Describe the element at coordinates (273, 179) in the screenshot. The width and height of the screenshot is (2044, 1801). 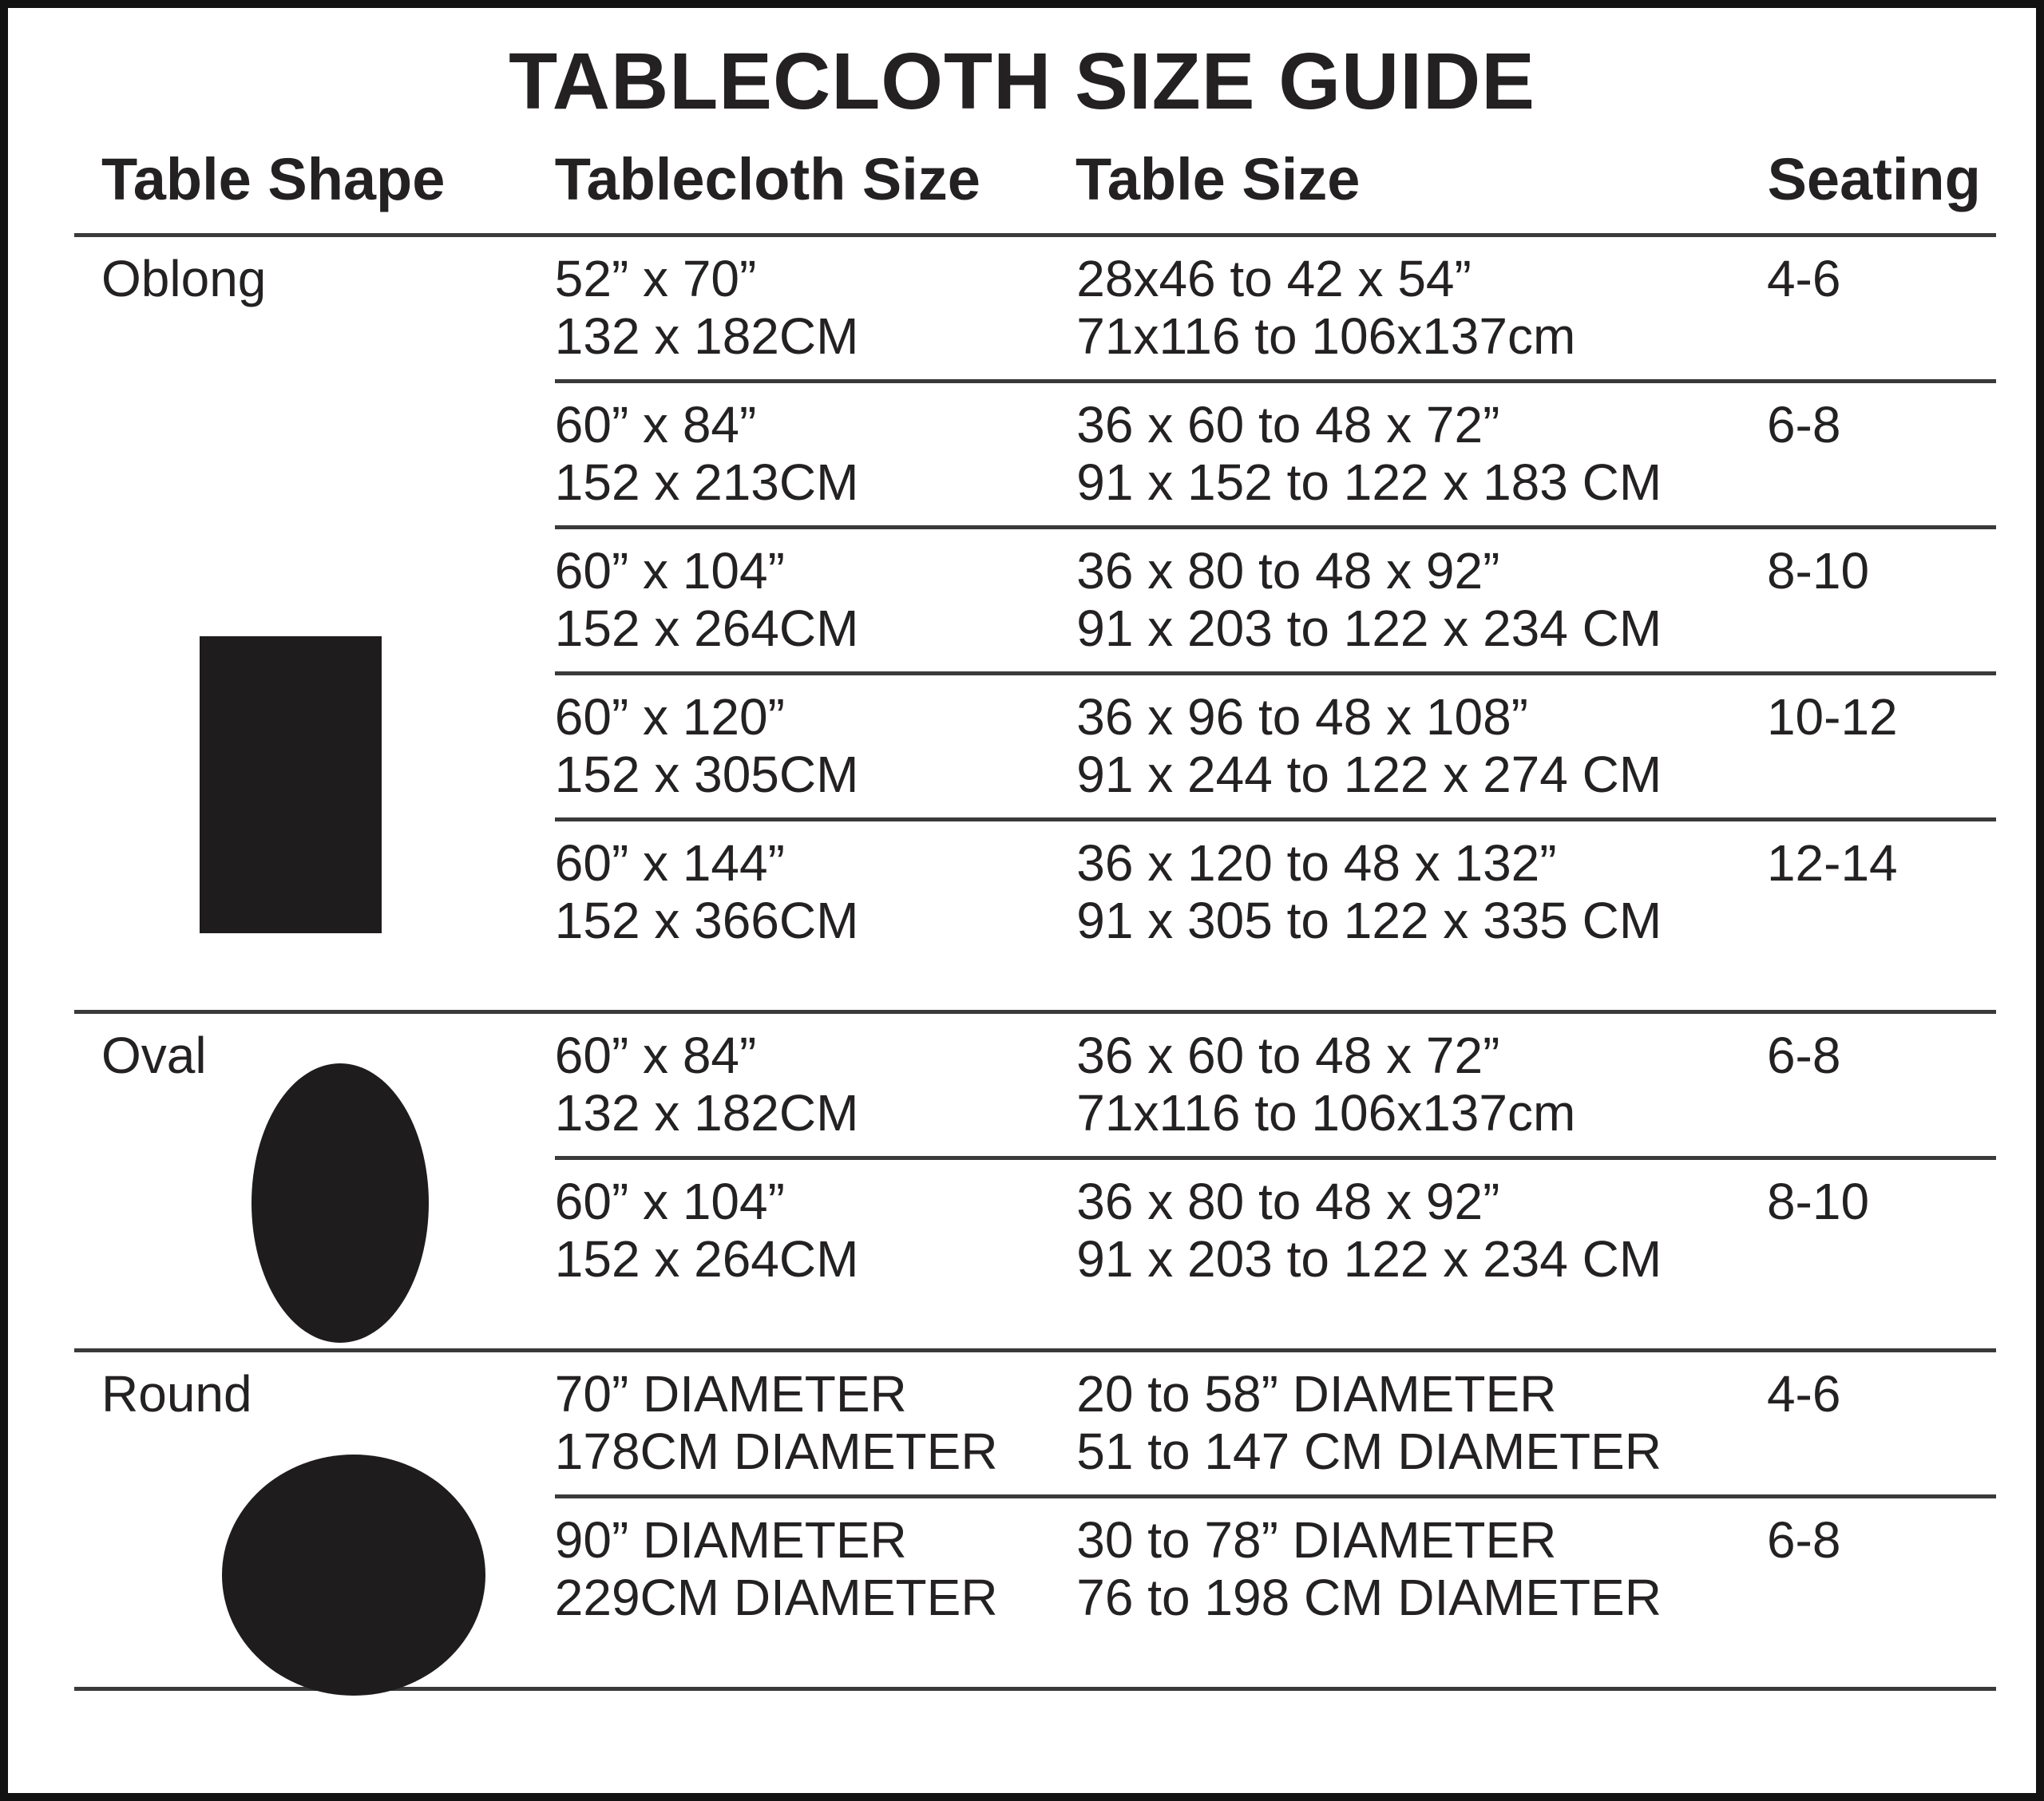
I see `col-header-table-shape: Table Shape` at that location.